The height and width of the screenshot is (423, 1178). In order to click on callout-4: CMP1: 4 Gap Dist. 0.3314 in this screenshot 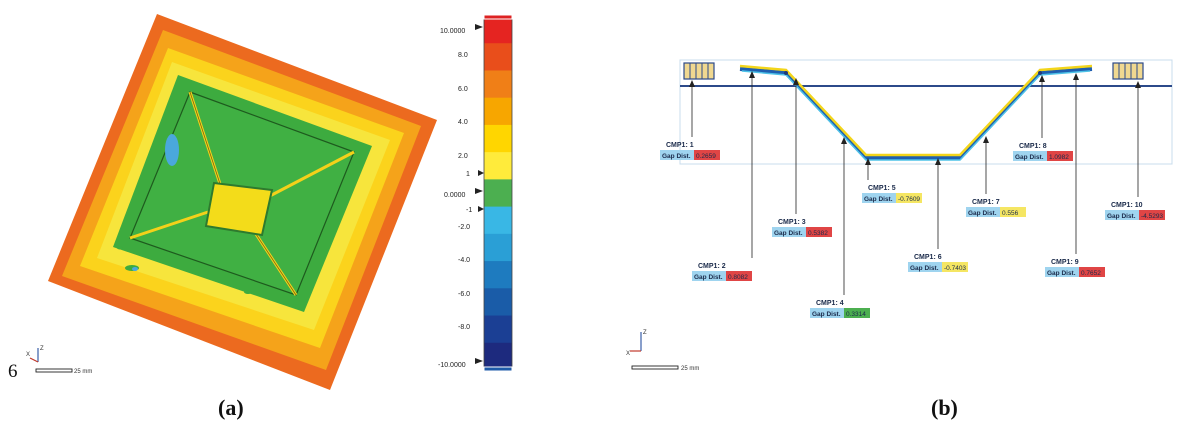, I will do `click(840, 227)`.